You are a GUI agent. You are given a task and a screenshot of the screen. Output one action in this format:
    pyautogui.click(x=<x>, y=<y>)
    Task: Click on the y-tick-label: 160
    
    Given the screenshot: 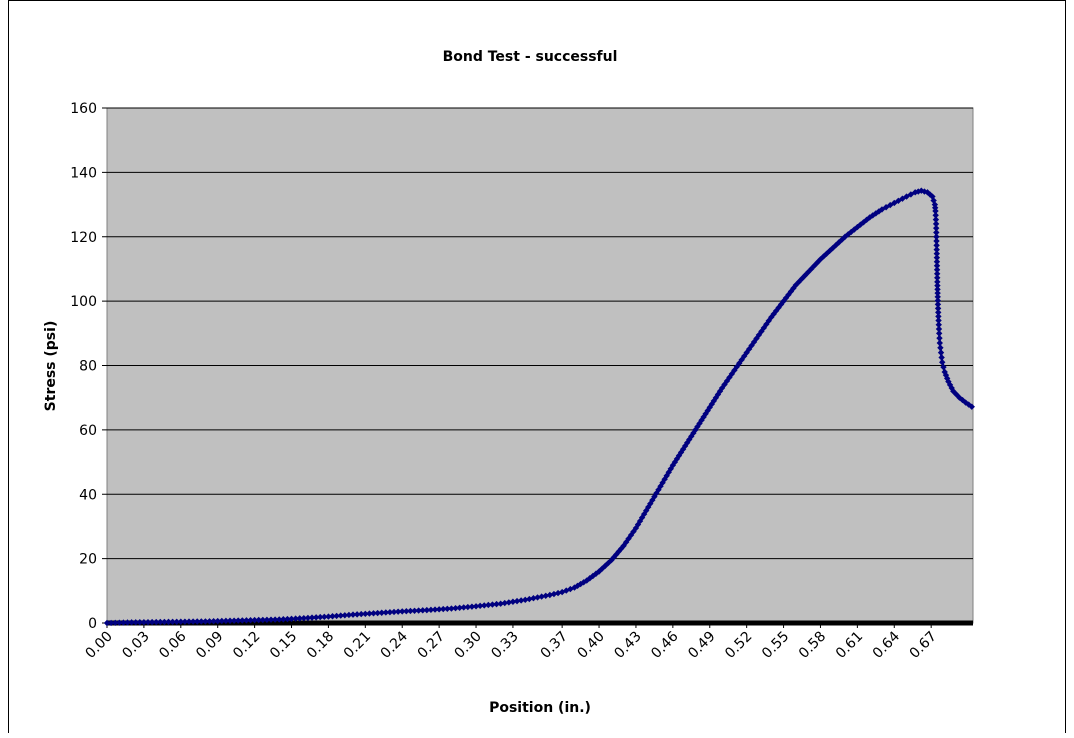 What is the action you would take?
    pyautogui.click(x=83, y=109)
    